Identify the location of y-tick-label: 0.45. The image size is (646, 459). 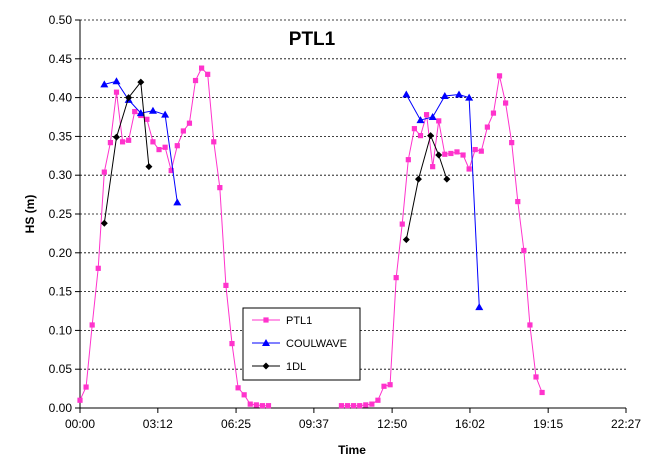
(61, 59).